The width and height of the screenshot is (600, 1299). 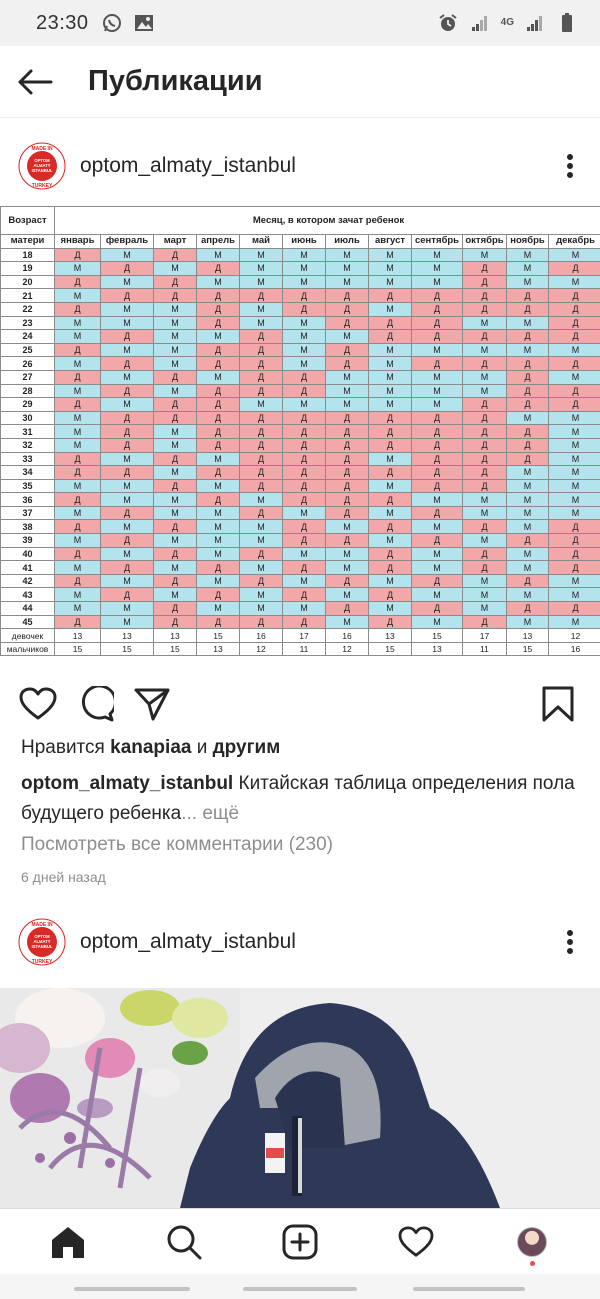 What do you see at coordinates (188, 165) in the screenshot?
I see `post-username: optom_almaty_istanbul` at bounding box center [188, 165].